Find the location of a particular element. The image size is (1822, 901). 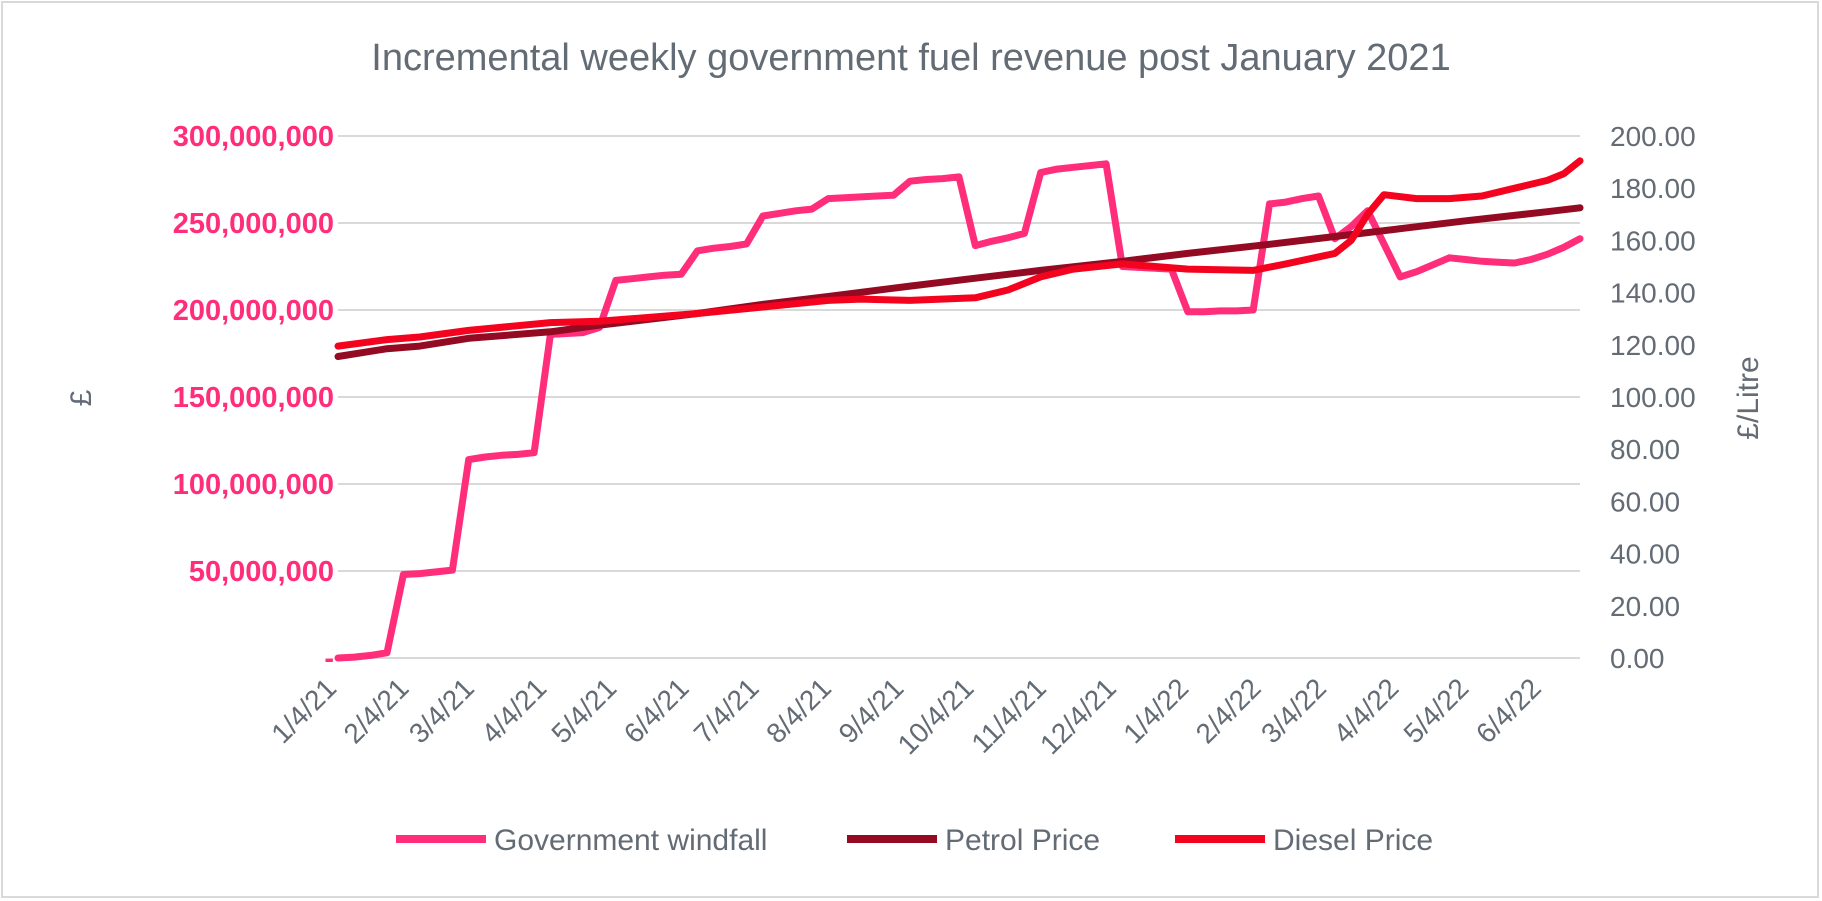

x-tick-label: 5/4/22 is located at coordinates (1436, 710).